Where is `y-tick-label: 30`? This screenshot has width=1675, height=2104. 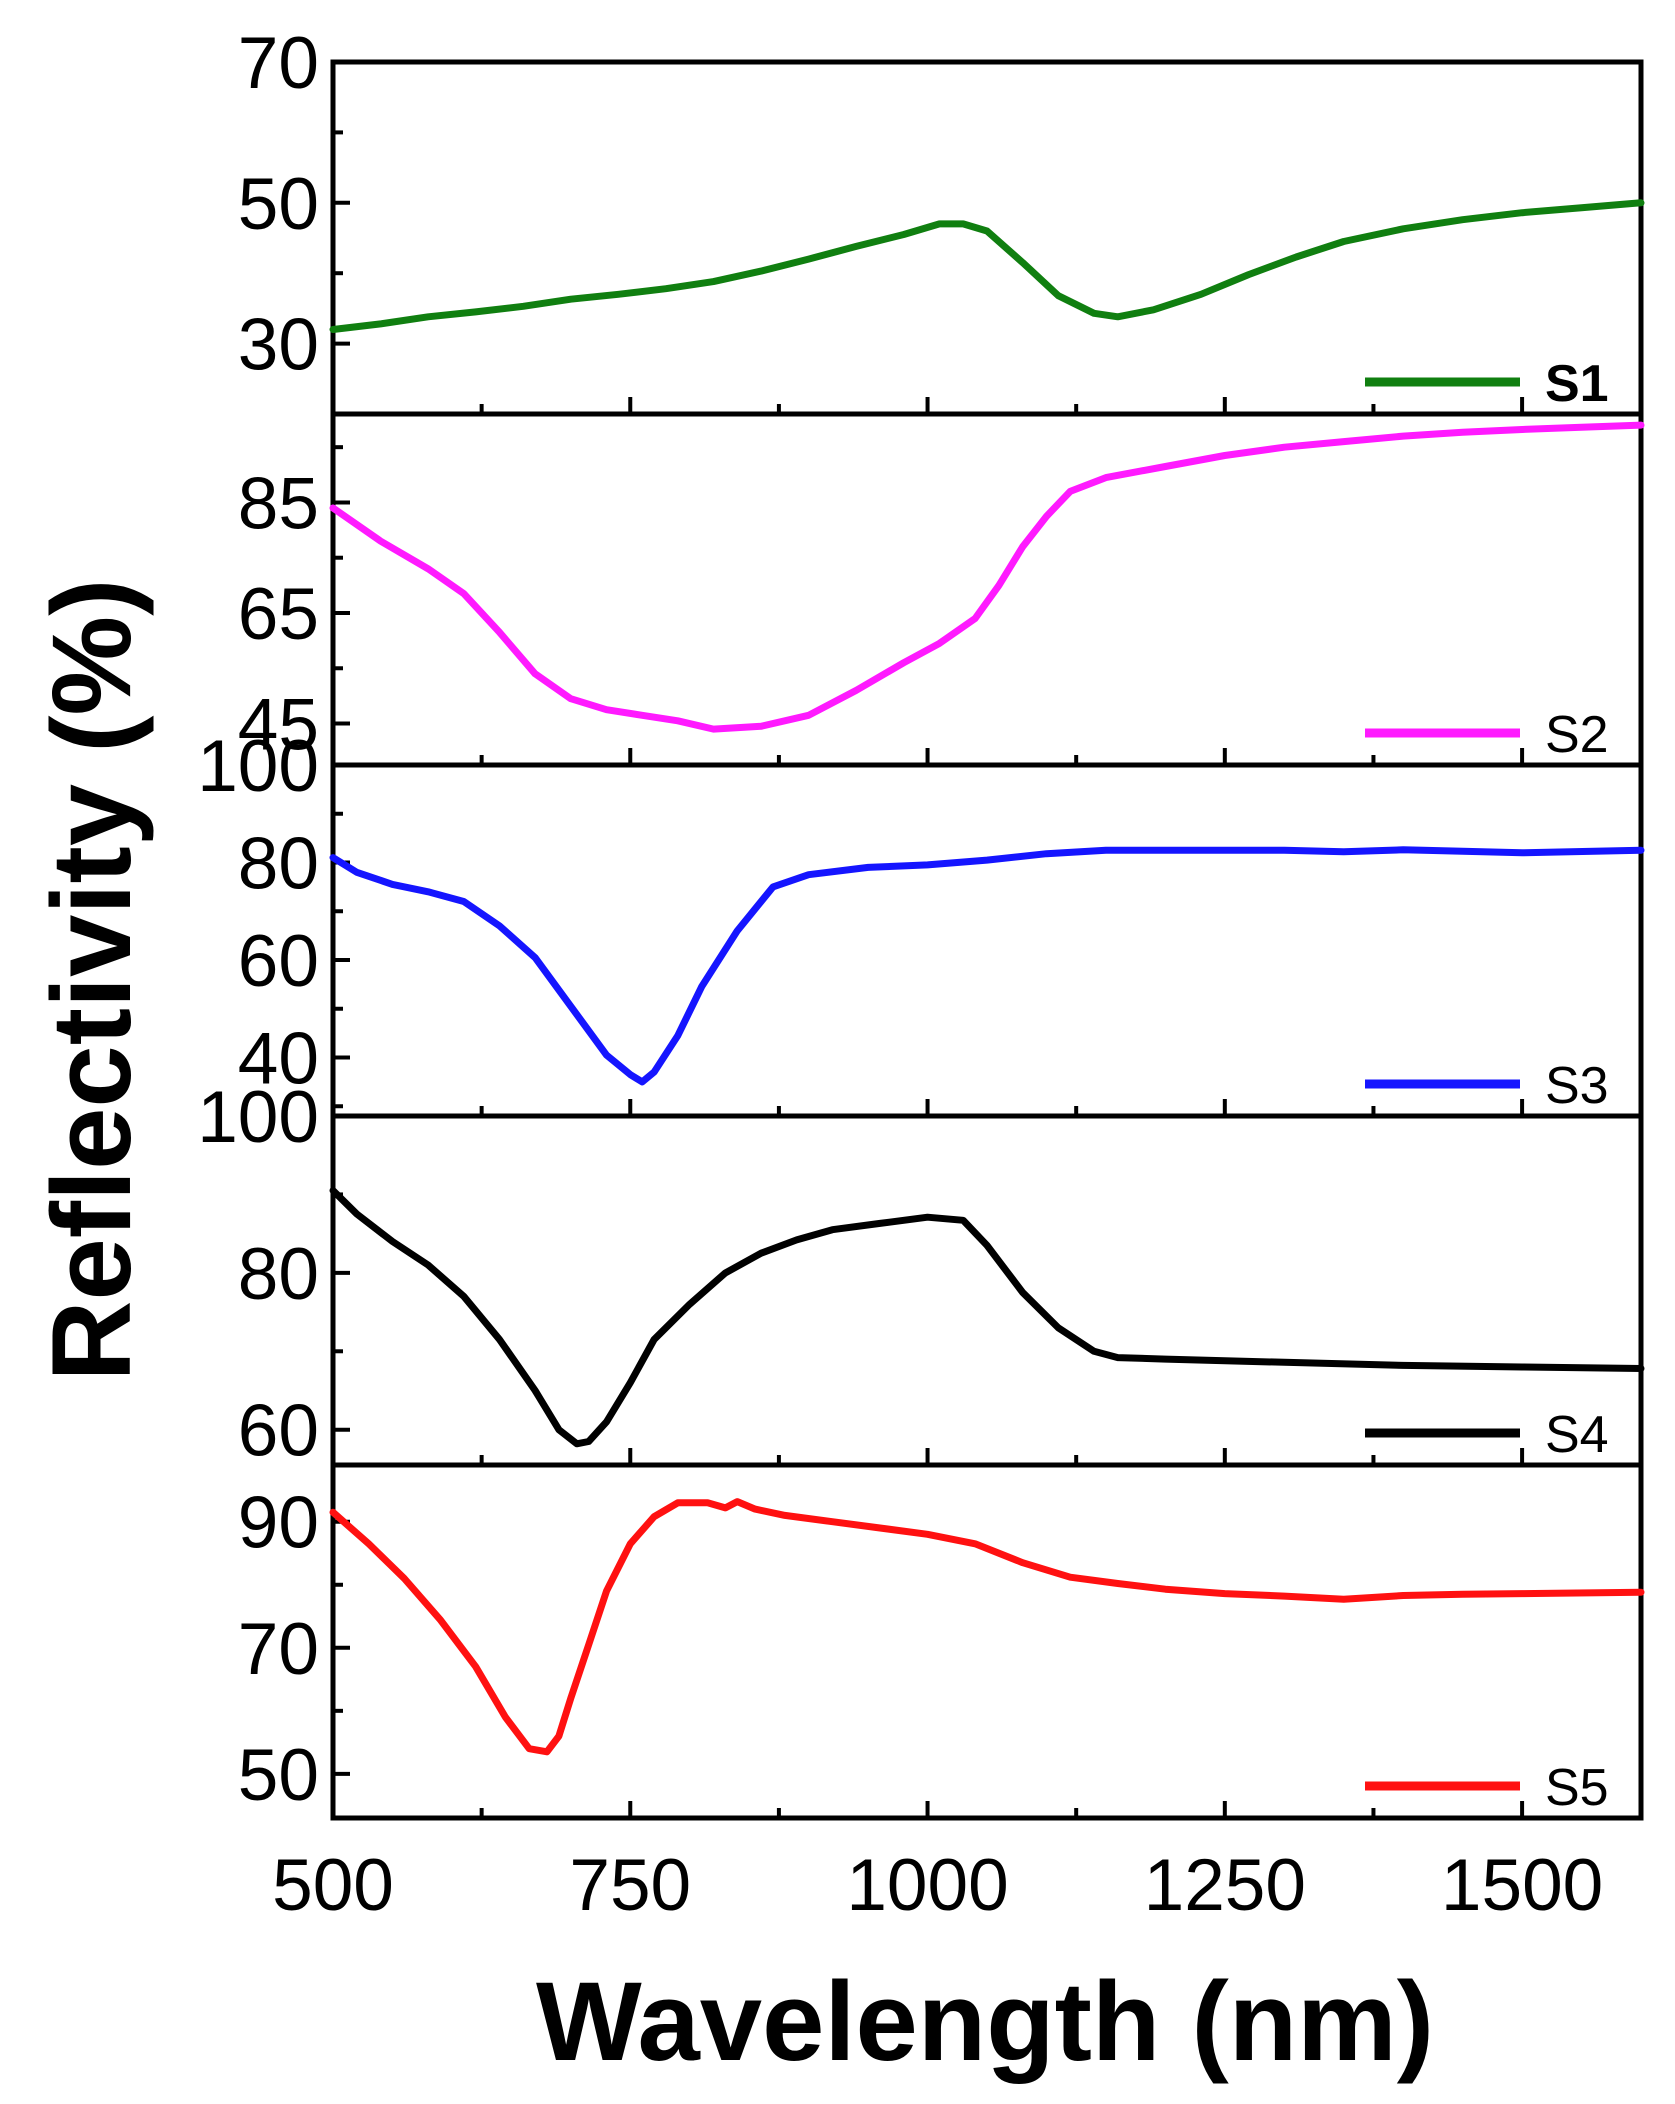
y-tick-label: 30 is located at coordinates (278, 345).